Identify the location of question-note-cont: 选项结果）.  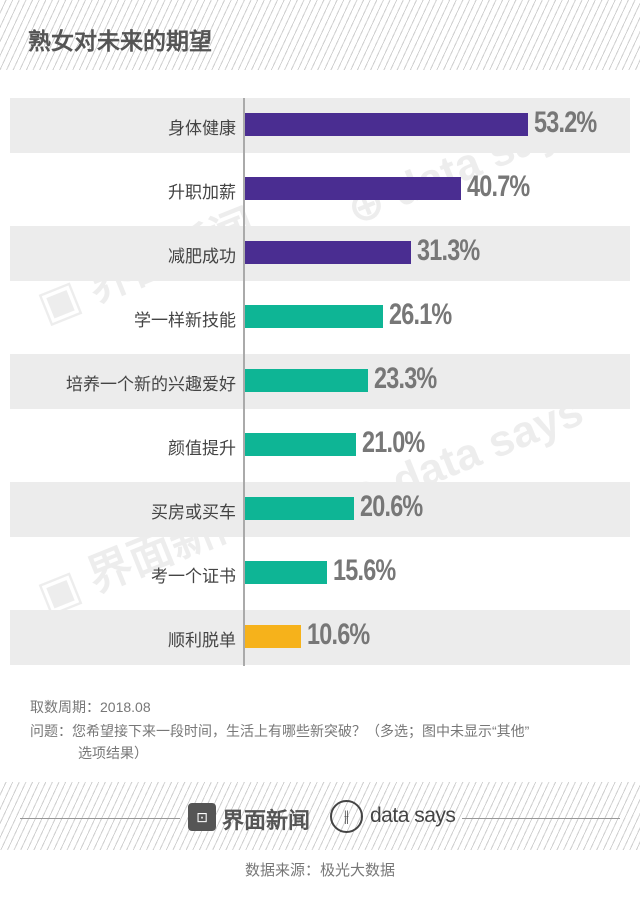
(113, 753).